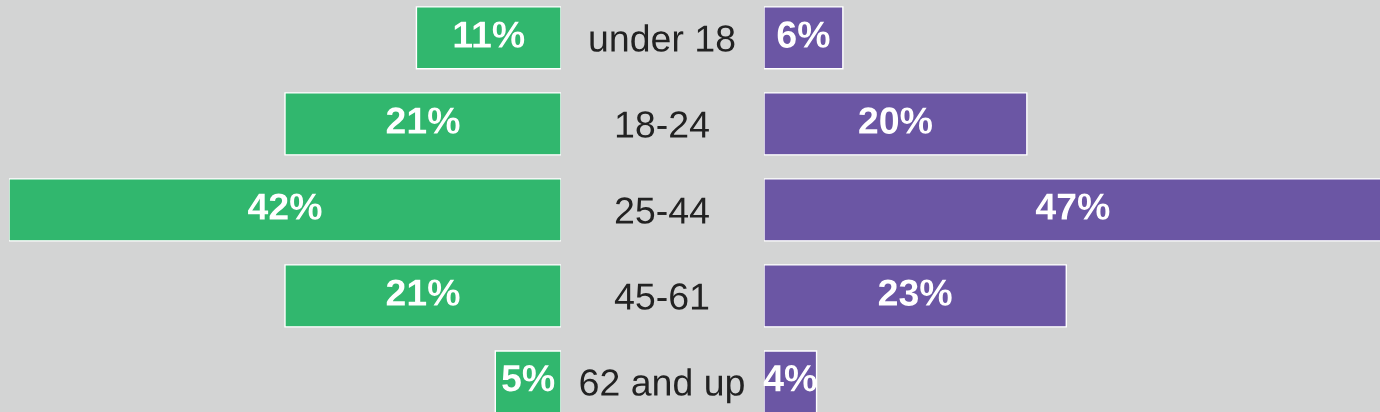 Image resolution: width=1380 pixels, height=412 pixels. I want to click on data-label: 47%, so click(1072, 206).